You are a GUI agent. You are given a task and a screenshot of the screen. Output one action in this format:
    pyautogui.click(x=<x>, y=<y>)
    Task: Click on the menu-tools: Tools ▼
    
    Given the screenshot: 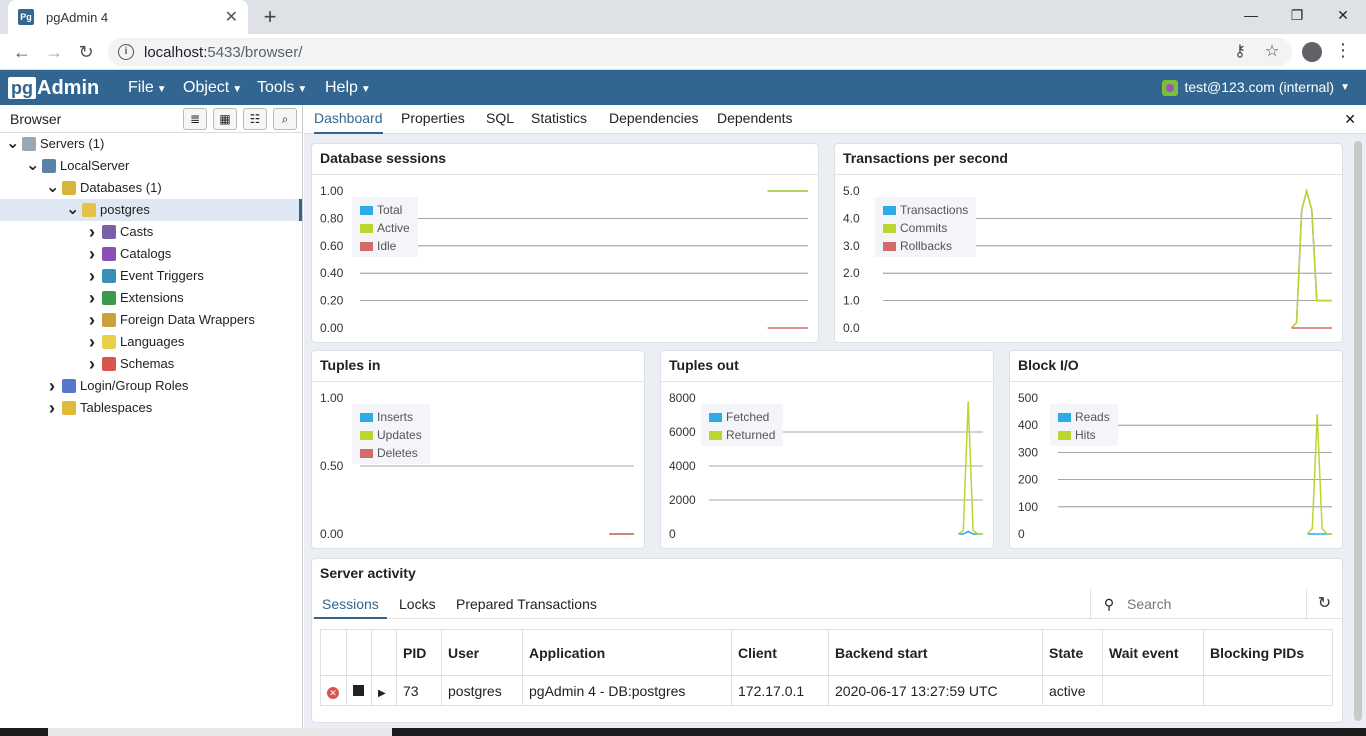 What is the action you would take?
    pyautogui.click(x=282, y=87)
    